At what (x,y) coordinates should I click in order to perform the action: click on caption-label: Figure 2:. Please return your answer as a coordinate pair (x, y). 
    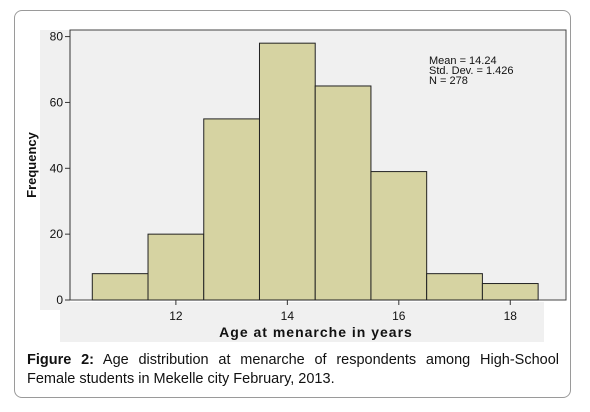
    Looking at the image, I should click on (60, 360).